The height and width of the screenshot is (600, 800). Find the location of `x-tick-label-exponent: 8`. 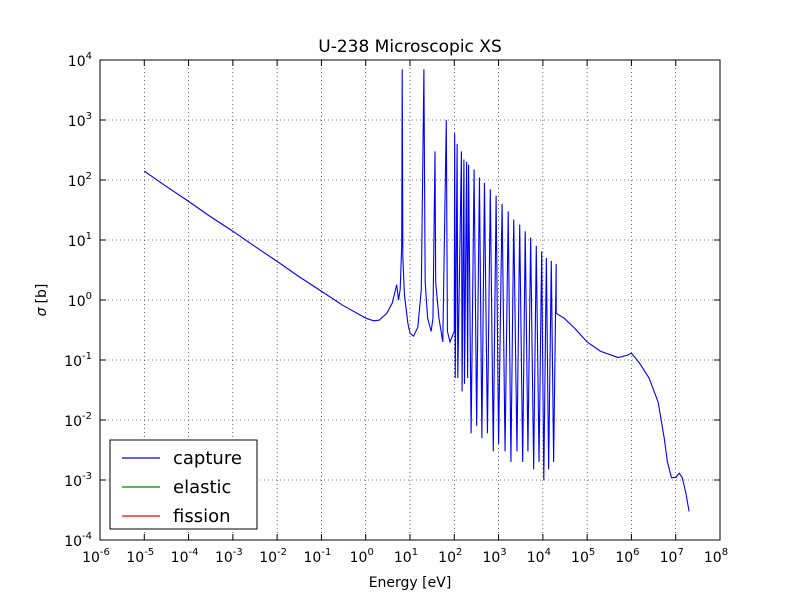

x-tick-label-exponent: 8 is located at coordinates (725, 552).